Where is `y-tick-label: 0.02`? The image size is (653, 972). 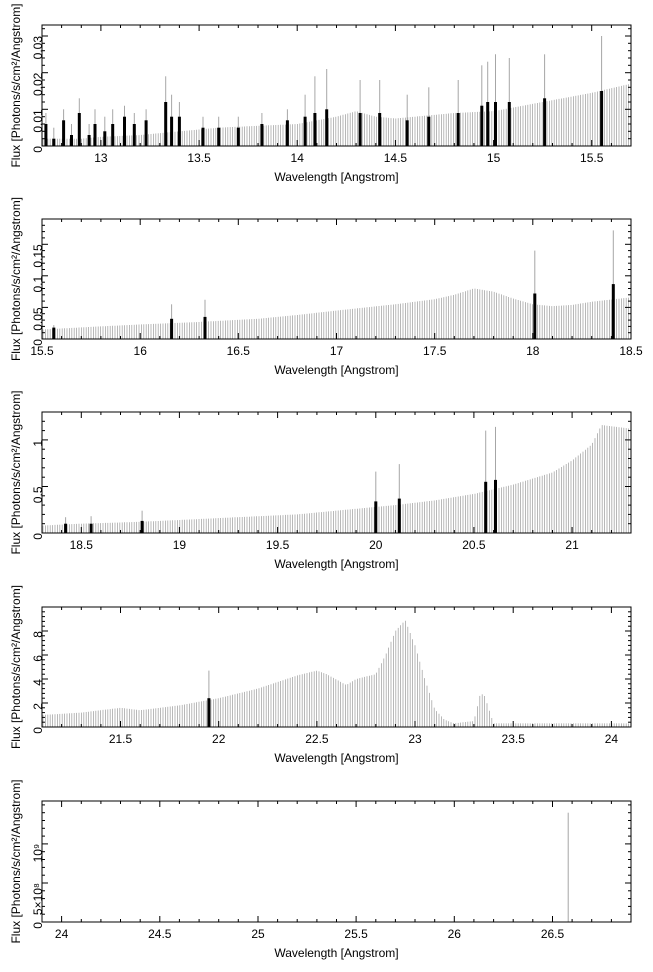
y-tick-label: 0.02 is located at coordinates (38, 84).